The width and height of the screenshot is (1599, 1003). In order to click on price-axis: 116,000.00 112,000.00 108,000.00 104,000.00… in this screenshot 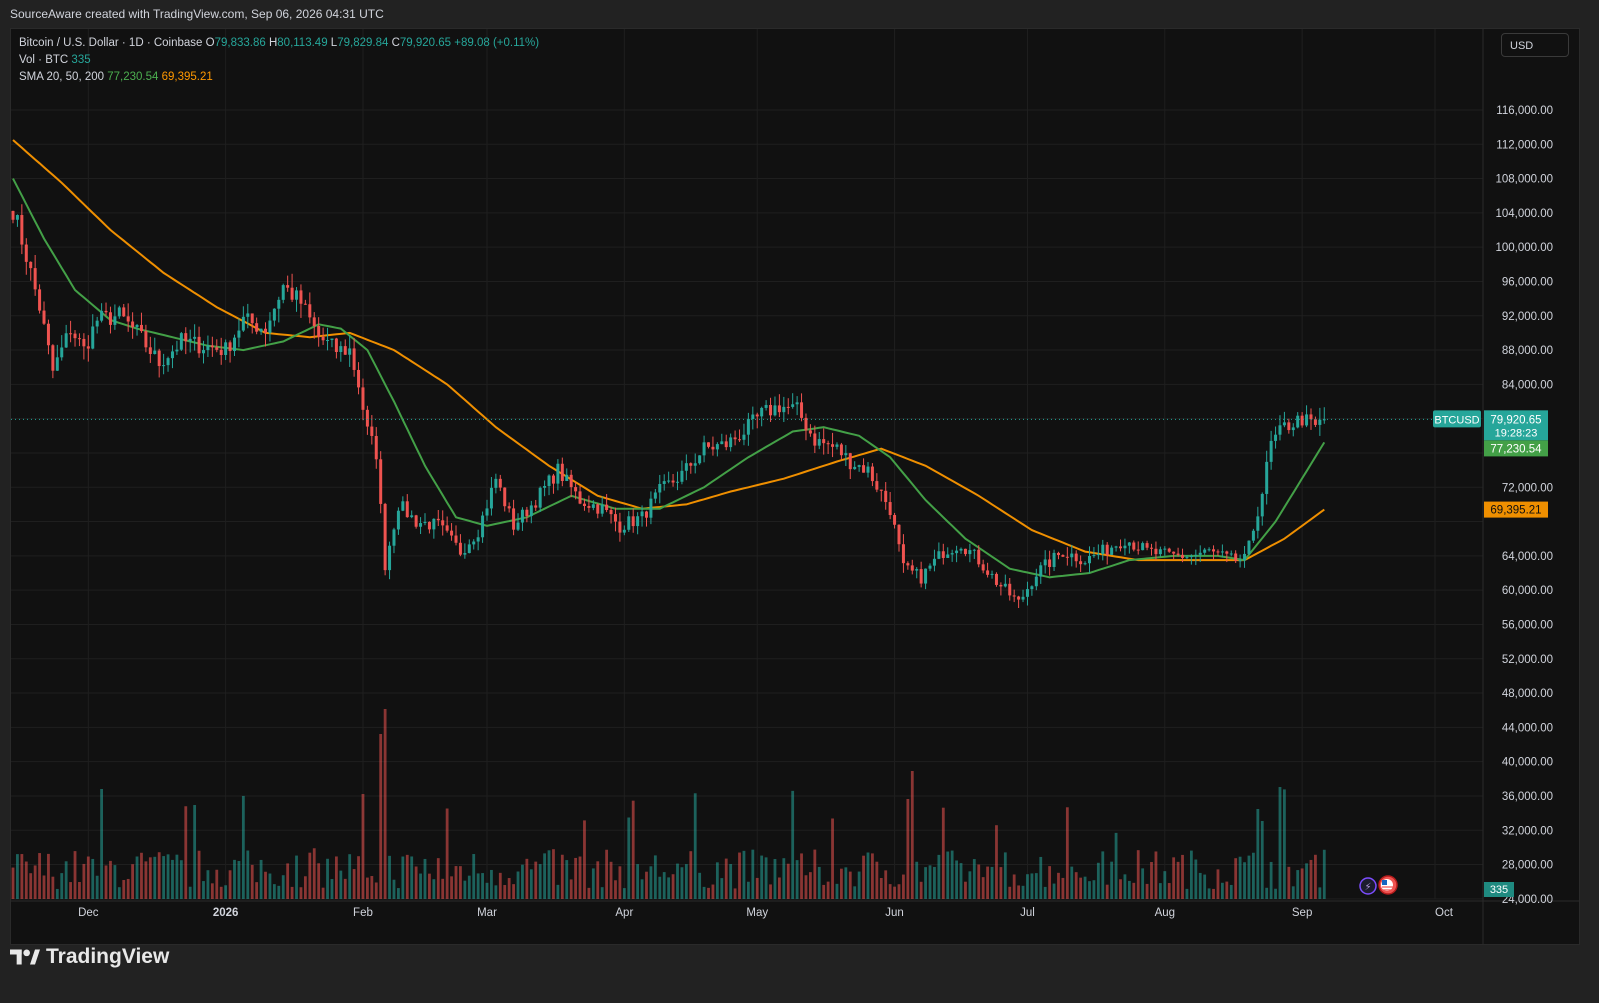, I will do `click(1524, 505)`.